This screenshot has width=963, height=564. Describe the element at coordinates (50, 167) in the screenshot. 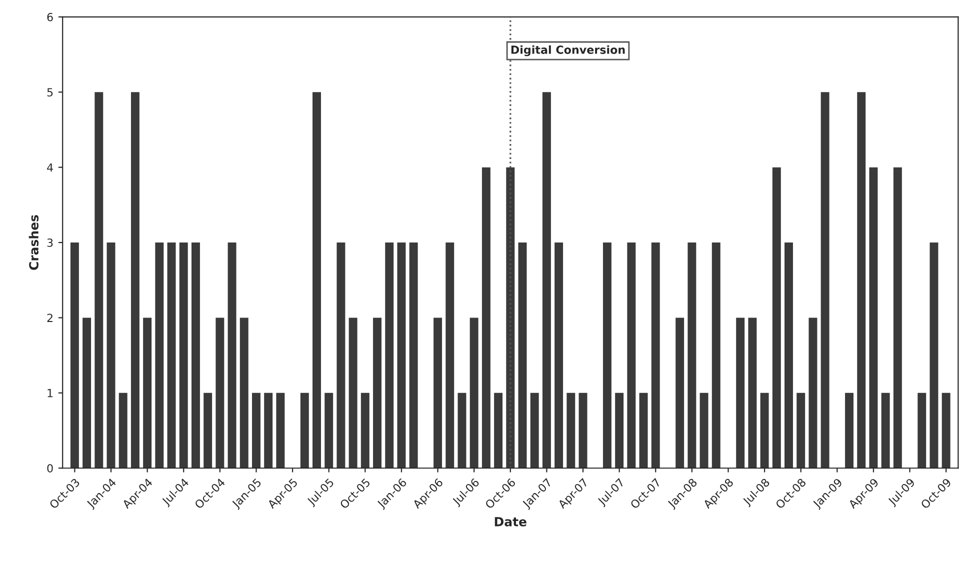

I see `y-tick-label: 4` at that location.